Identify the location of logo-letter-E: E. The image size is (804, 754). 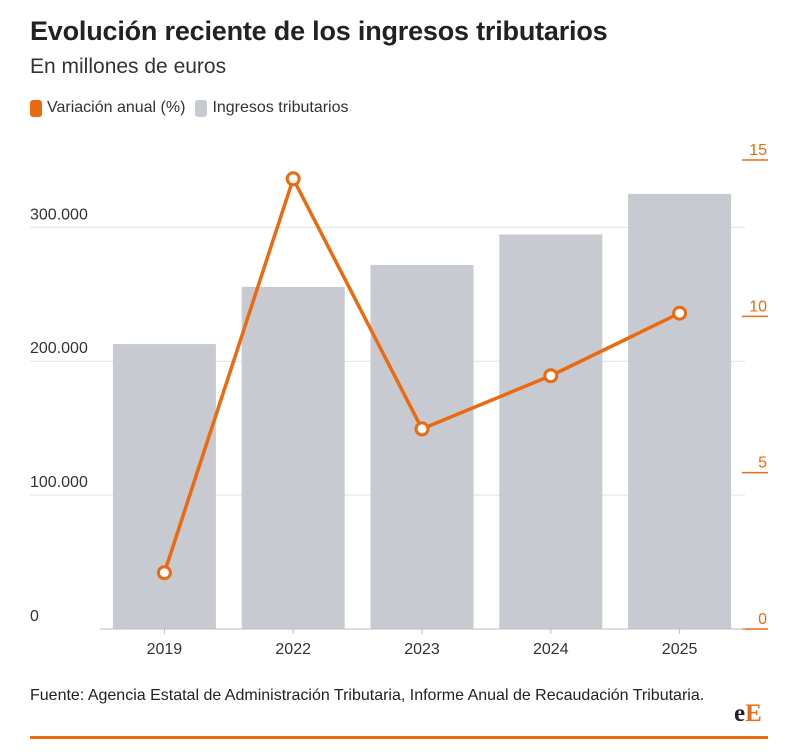
(753, 713).